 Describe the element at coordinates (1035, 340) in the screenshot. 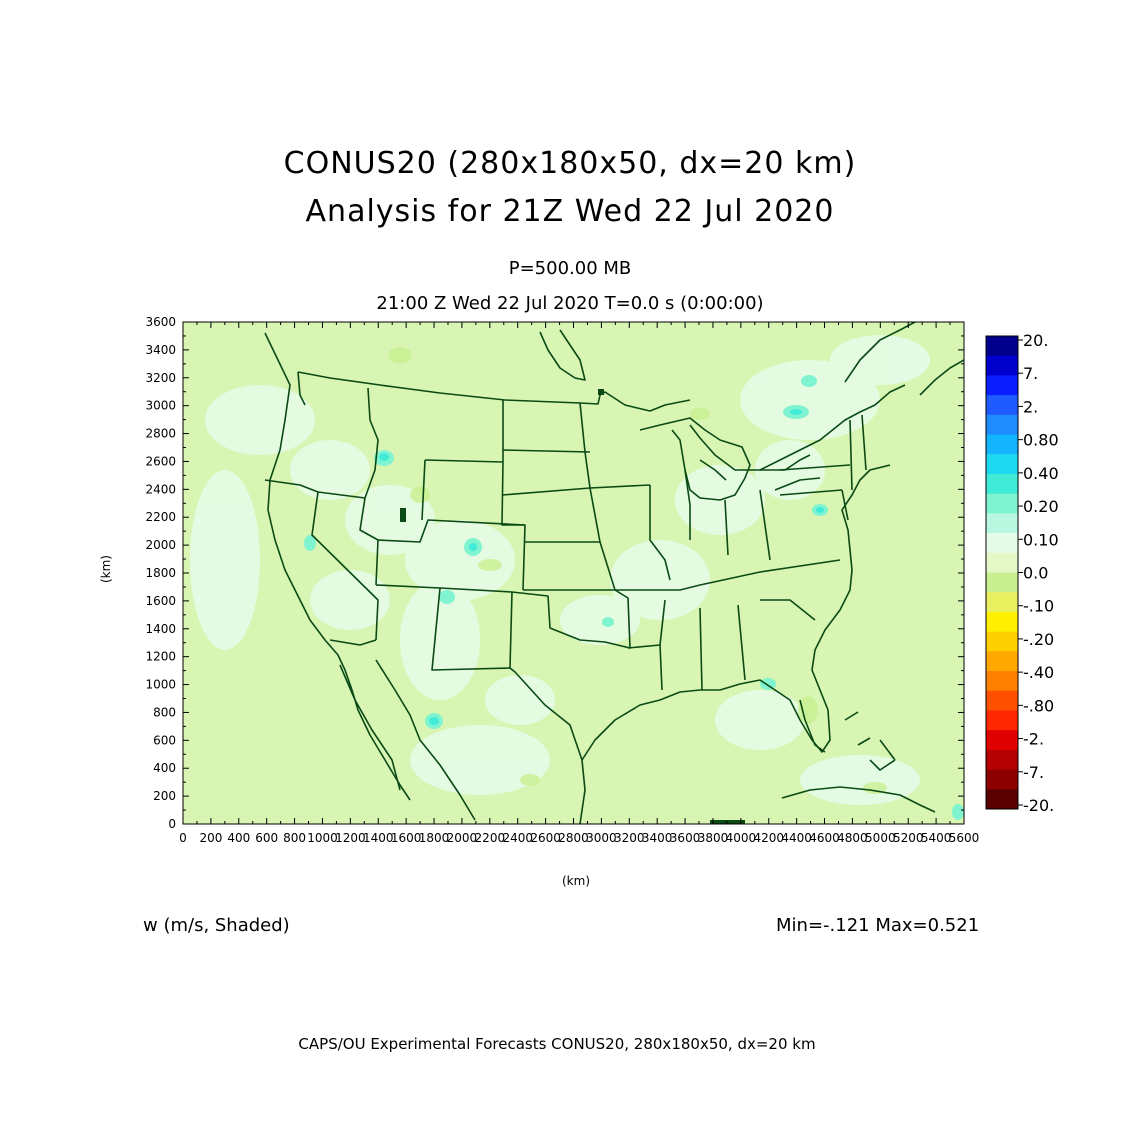

I see `colorbar-label: 20.` at that location.